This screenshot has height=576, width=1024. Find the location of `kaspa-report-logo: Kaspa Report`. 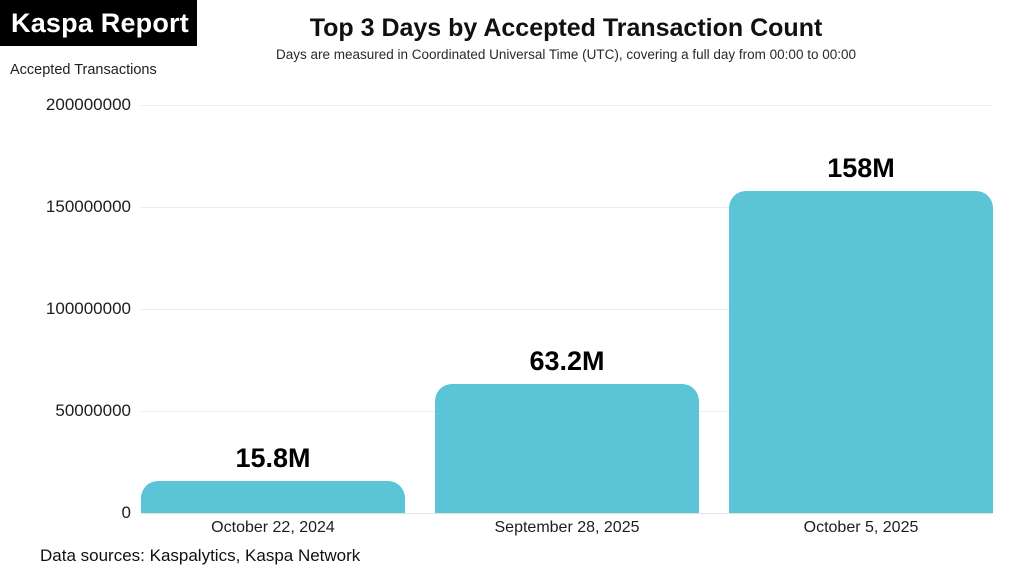

kaspa-report-logo: Kaspa Report is located at coordinates (98, 23).